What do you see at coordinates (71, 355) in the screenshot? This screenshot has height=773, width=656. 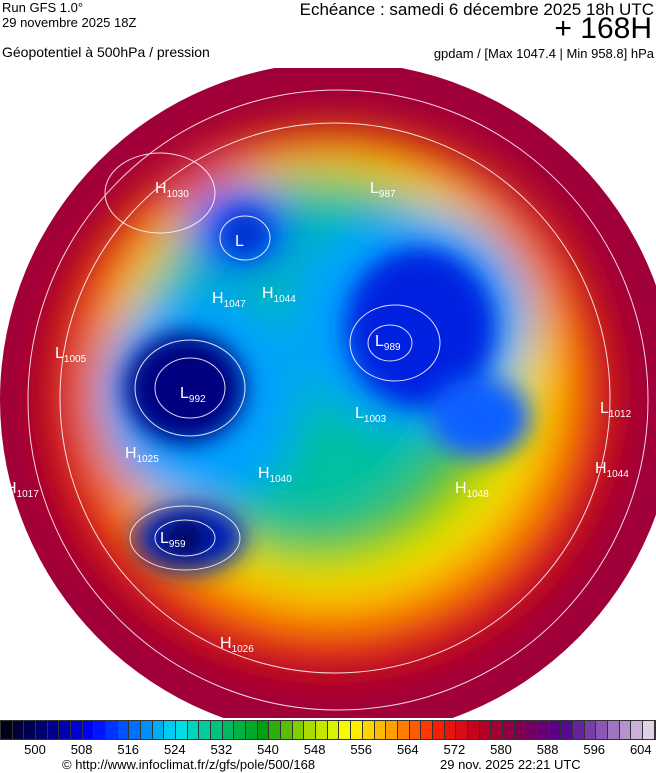 I see `pressure-center-label: L1005` at bounding box center [71, 355].